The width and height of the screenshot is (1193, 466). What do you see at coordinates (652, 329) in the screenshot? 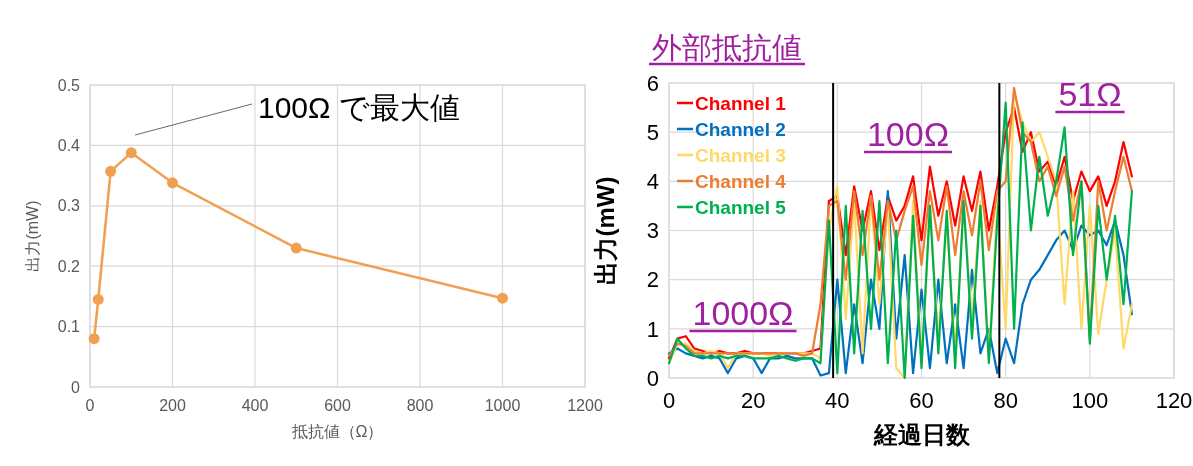
I see `y-tick-label: 1` at bounding box center [652, 329].